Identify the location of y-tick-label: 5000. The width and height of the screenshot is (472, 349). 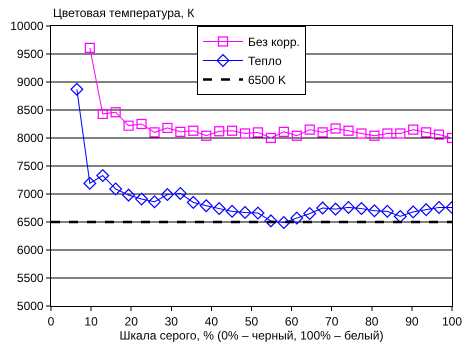
(30, 306).